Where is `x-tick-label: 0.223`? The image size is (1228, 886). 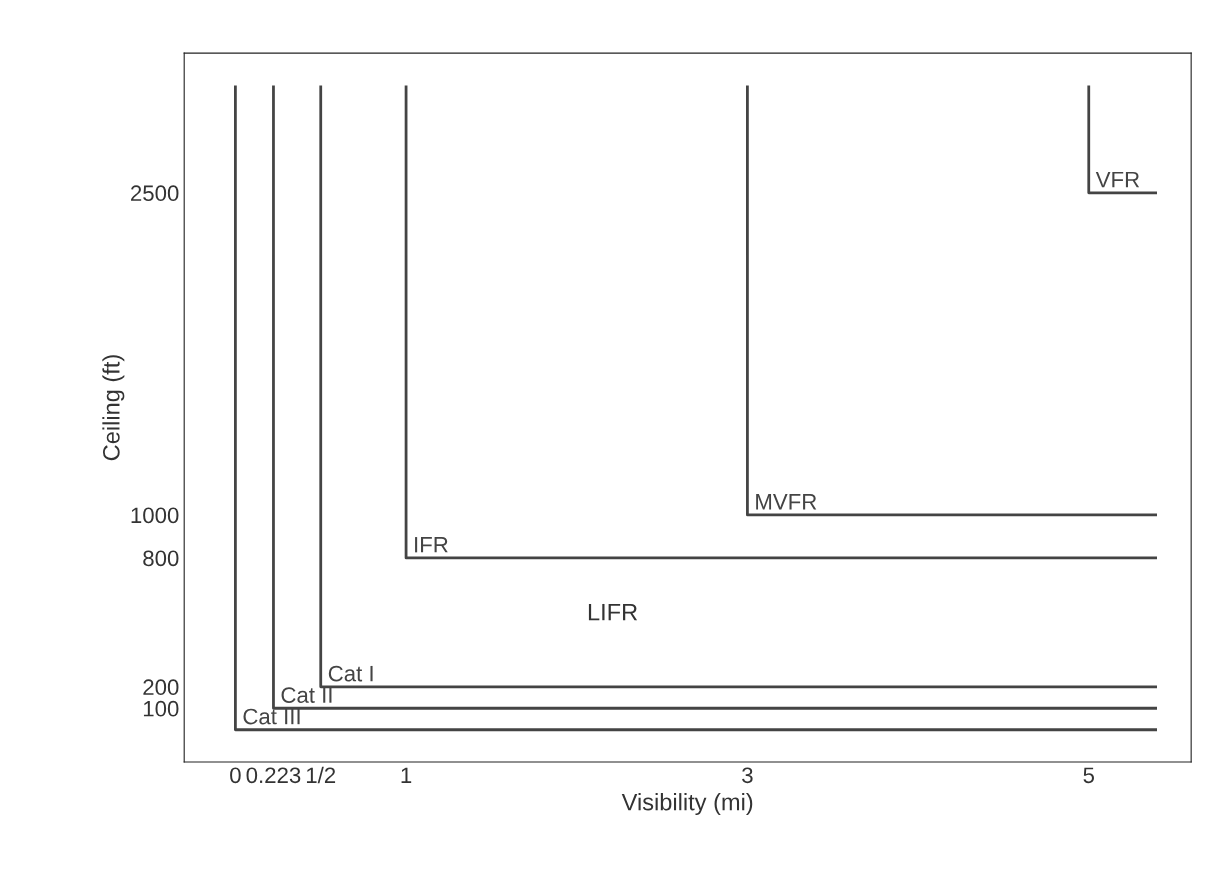 x-tick-label: 0.223 is located at coordinates (273, 775).